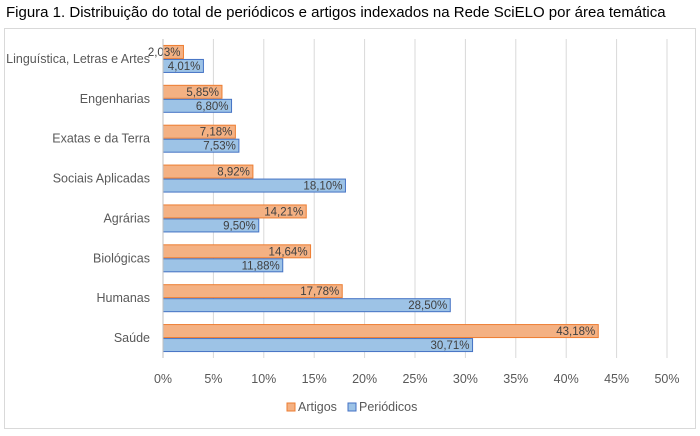 Image resolution: width=700 pixels, height=436 pixels. What do you see at coordinates (427, 306) in the screenshot?
I see `data-label-periodicos: 28,50%` at bounding box center [427, 306].